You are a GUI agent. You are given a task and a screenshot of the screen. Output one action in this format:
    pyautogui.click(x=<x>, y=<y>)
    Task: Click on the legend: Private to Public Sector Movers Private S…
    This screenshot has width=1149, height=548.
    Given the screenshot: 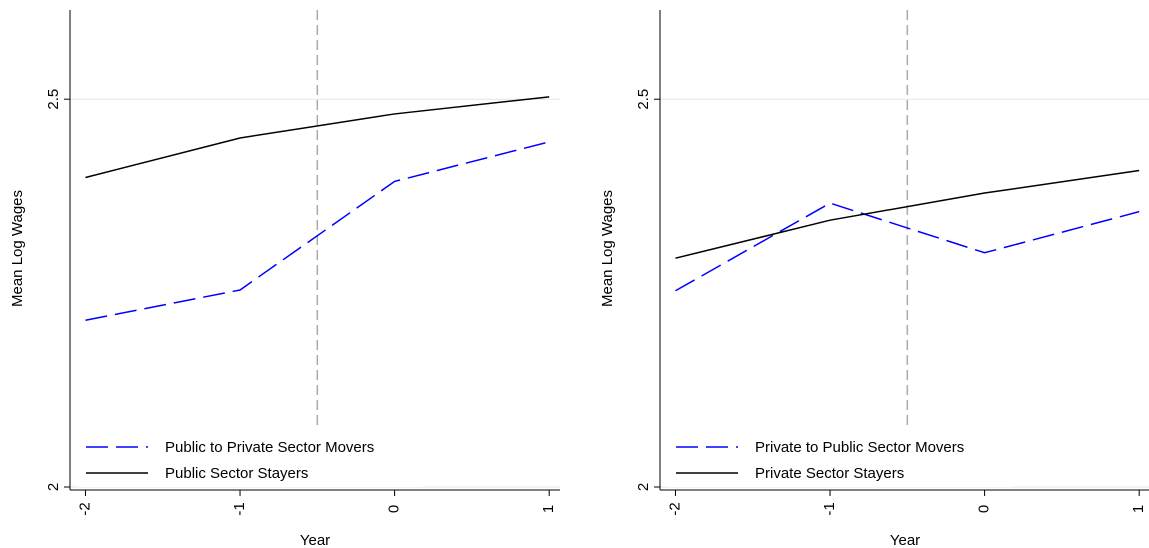 What is the action you would take?
    pyautogui.click(x=840, y=457)
    